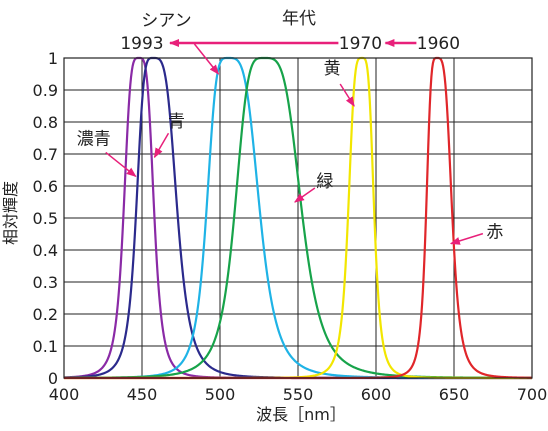 Image resolution: width=548 pixels, height=431 pixels. Describe the element at coordinates (376, 394) in the screenshot. I see `x-tick-label: 600` at that location.